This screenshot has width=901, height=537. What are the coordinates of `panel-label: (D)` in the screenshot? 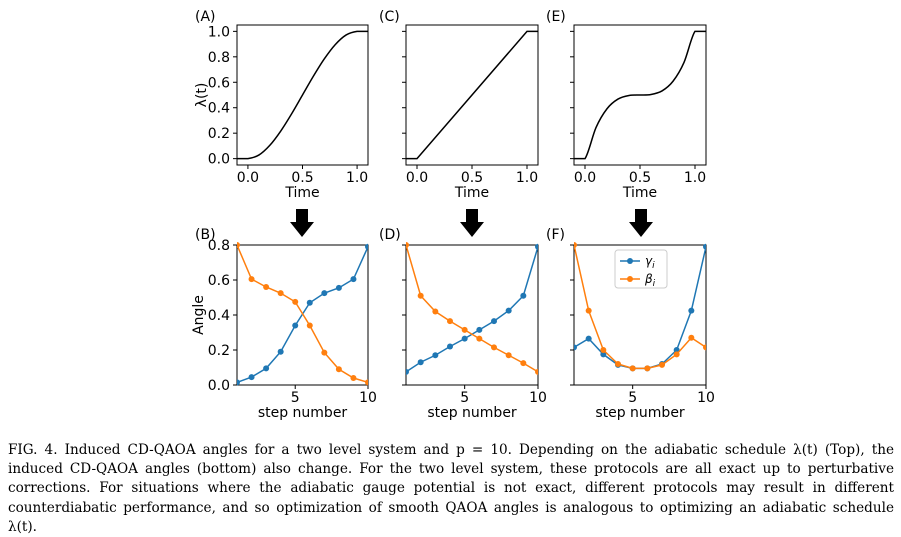 It's located at (390, 235).